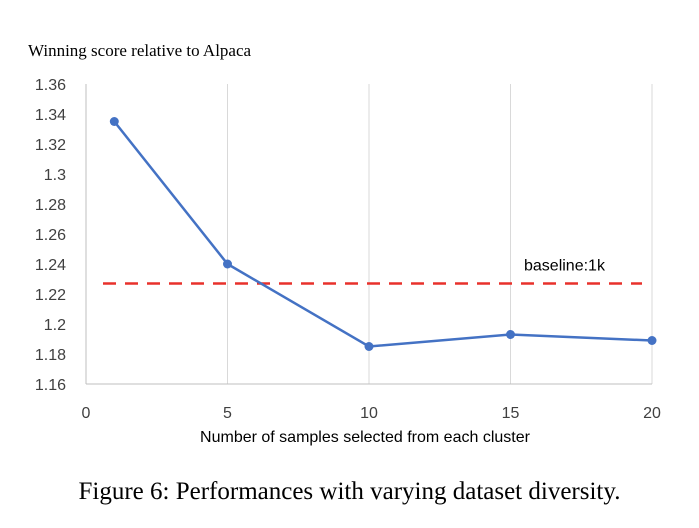 The height and width of the screenshot is (528, 699). Describe the element at coordinates (140, 50) in the screenshot. I see `chart-title: Winning score relative to Alpaca` at that location.